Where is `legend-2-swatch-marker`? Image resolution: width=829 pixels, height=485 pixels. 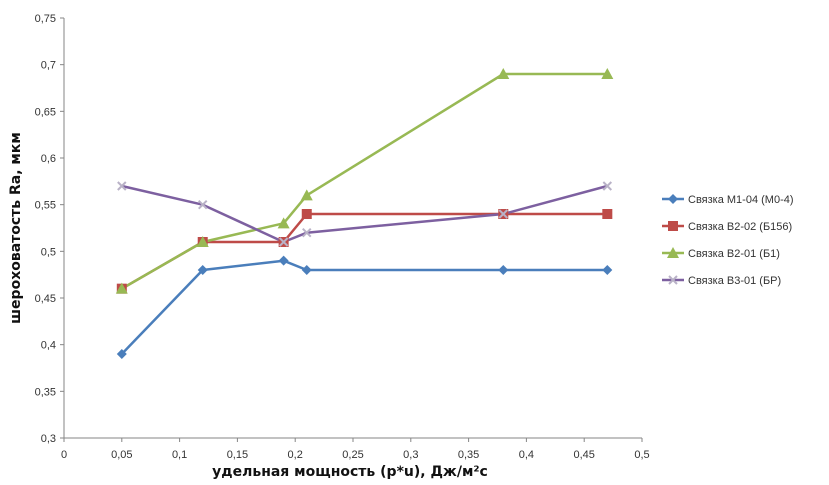 legend-2-swatch-marker is located at coordinates (673, 226).